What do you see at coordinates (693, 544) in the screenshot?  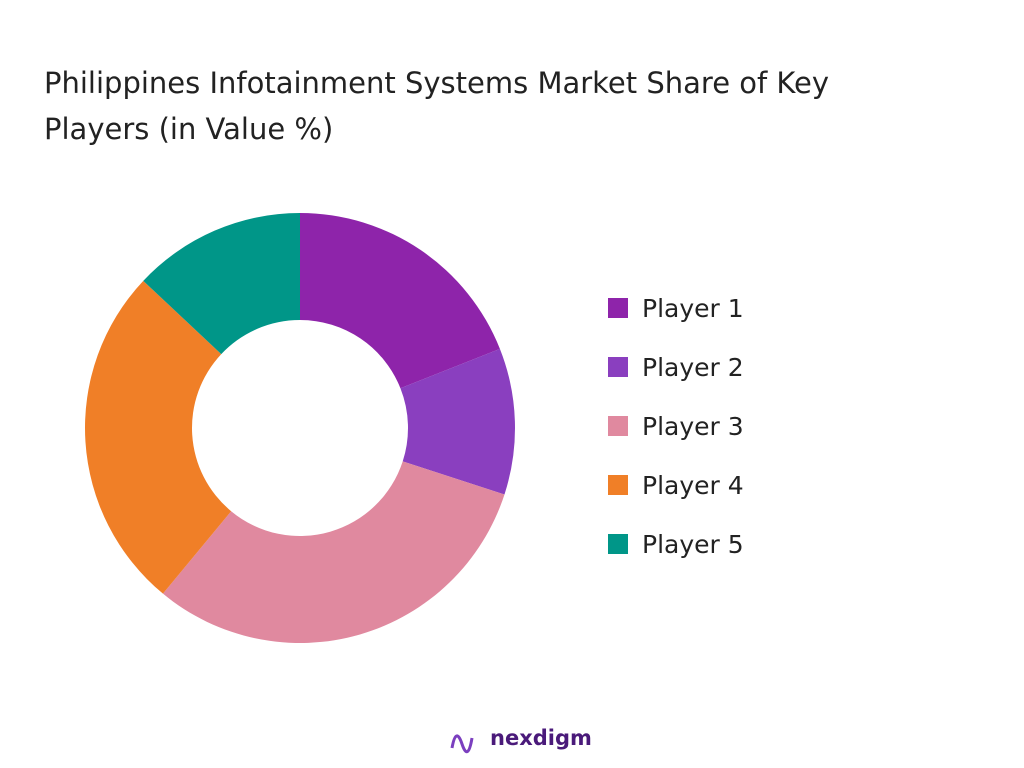 I see `legend-label: Player 5` at bounding box center [693, 544].